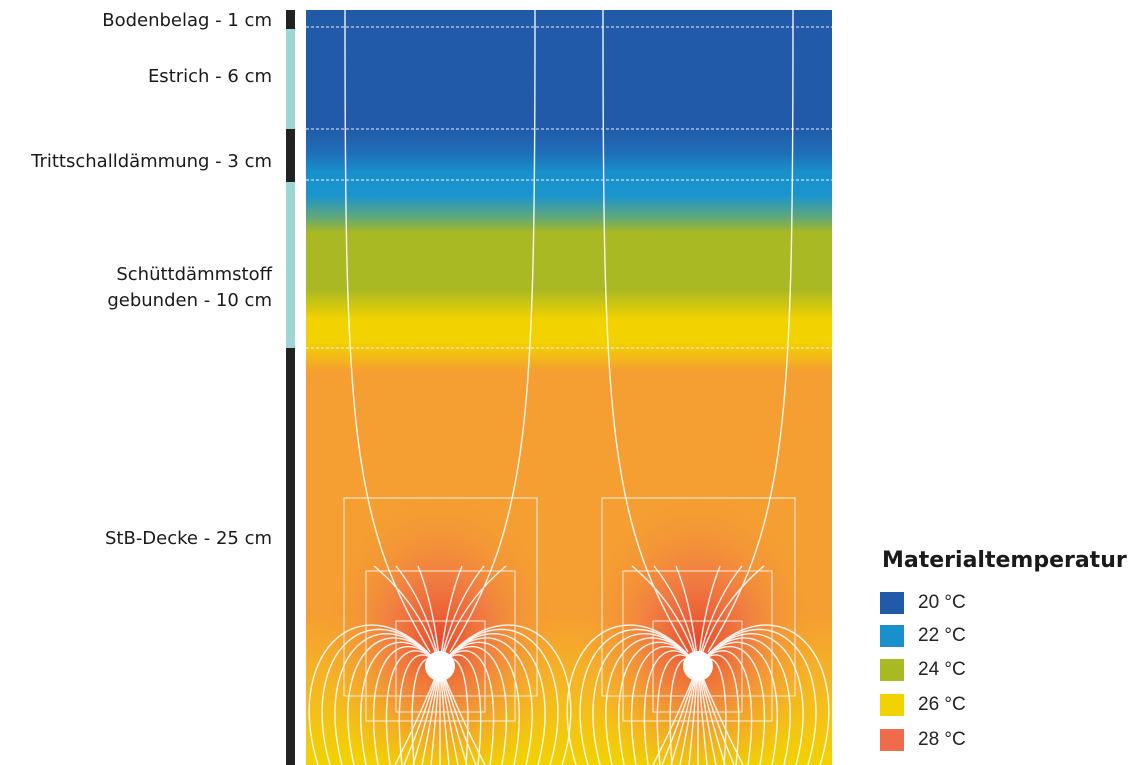  Describe the element at coordinates (942, 635) in the screenshot. I see `legend-label: 22 °C` at that location.